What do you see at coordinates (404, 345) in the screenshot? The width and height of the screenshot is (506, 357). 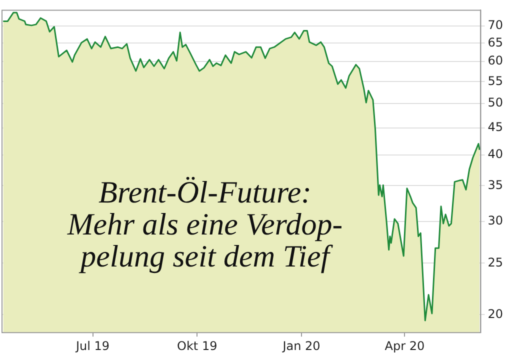 I see `x-tick-label: Apr 20` at bounding box center [404, 345].